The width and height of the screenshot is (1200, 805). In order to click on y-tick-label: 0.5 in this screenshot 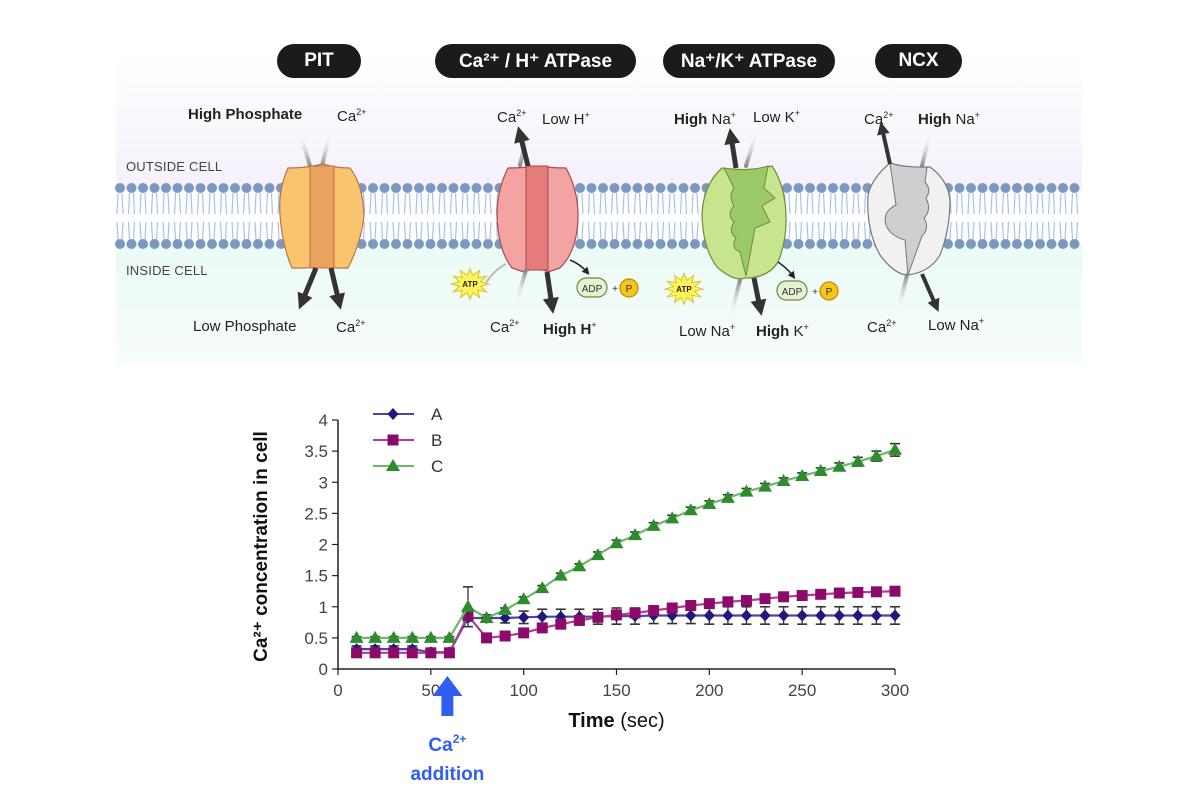, I will do `click(316, 638)`.